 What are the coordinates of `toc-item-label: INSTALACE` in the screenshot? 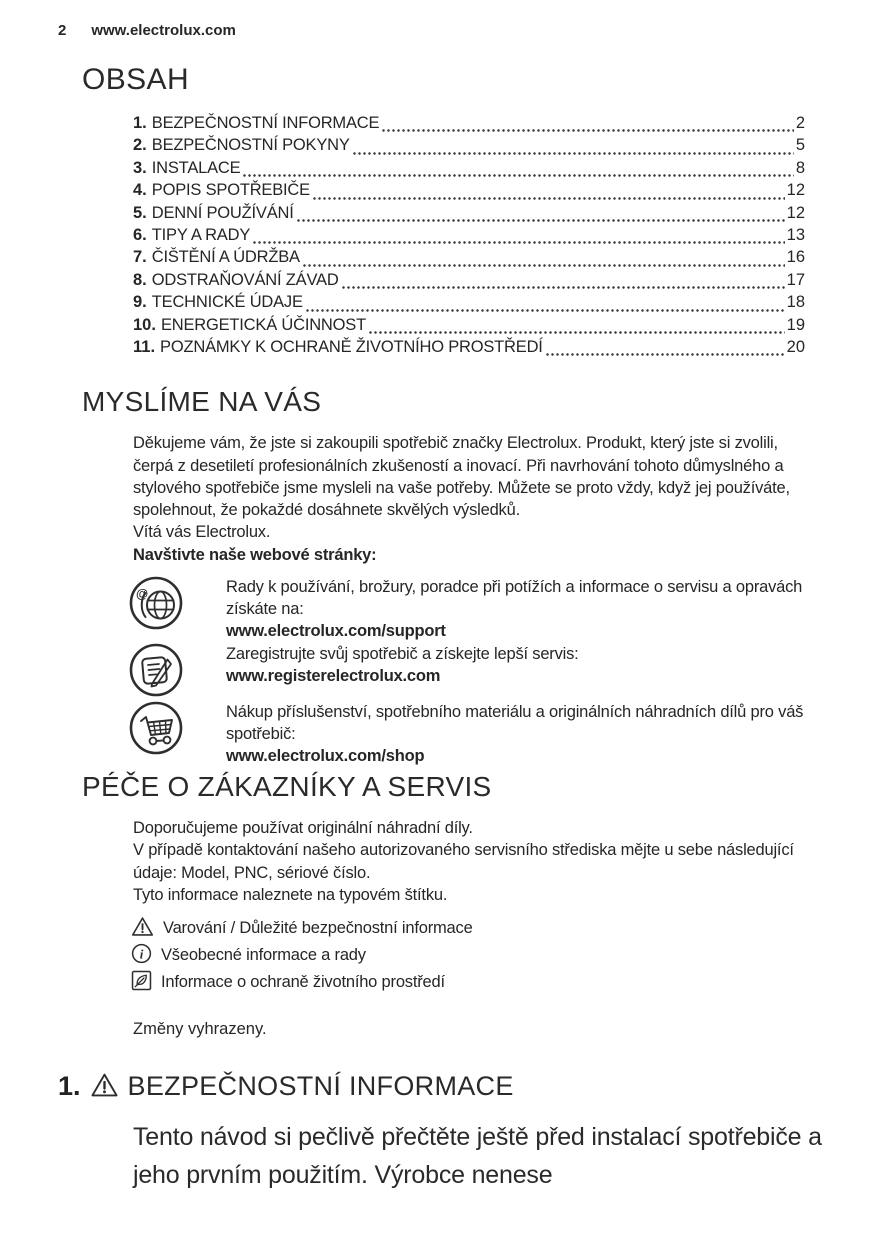 It's located at (196, 167).